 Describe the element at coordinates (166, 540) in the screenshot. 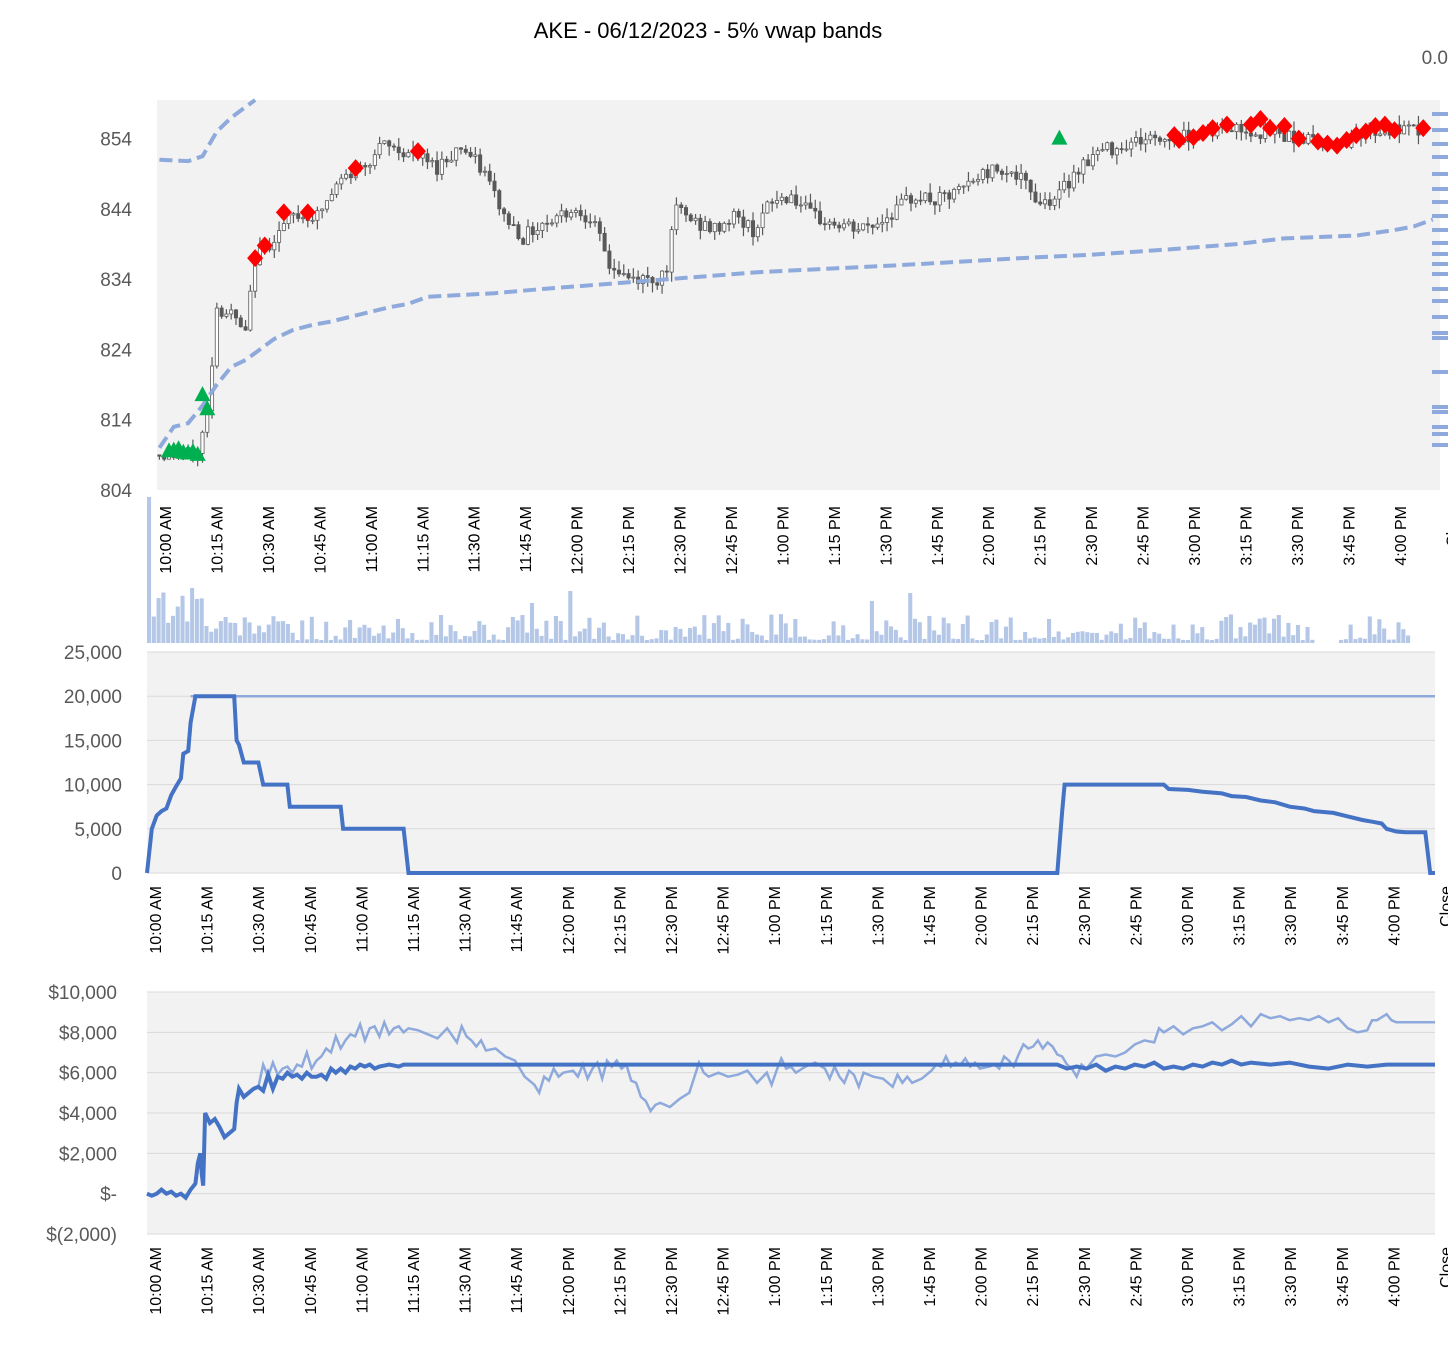

I see `price-x-tick: 10:00 AM` at that location.